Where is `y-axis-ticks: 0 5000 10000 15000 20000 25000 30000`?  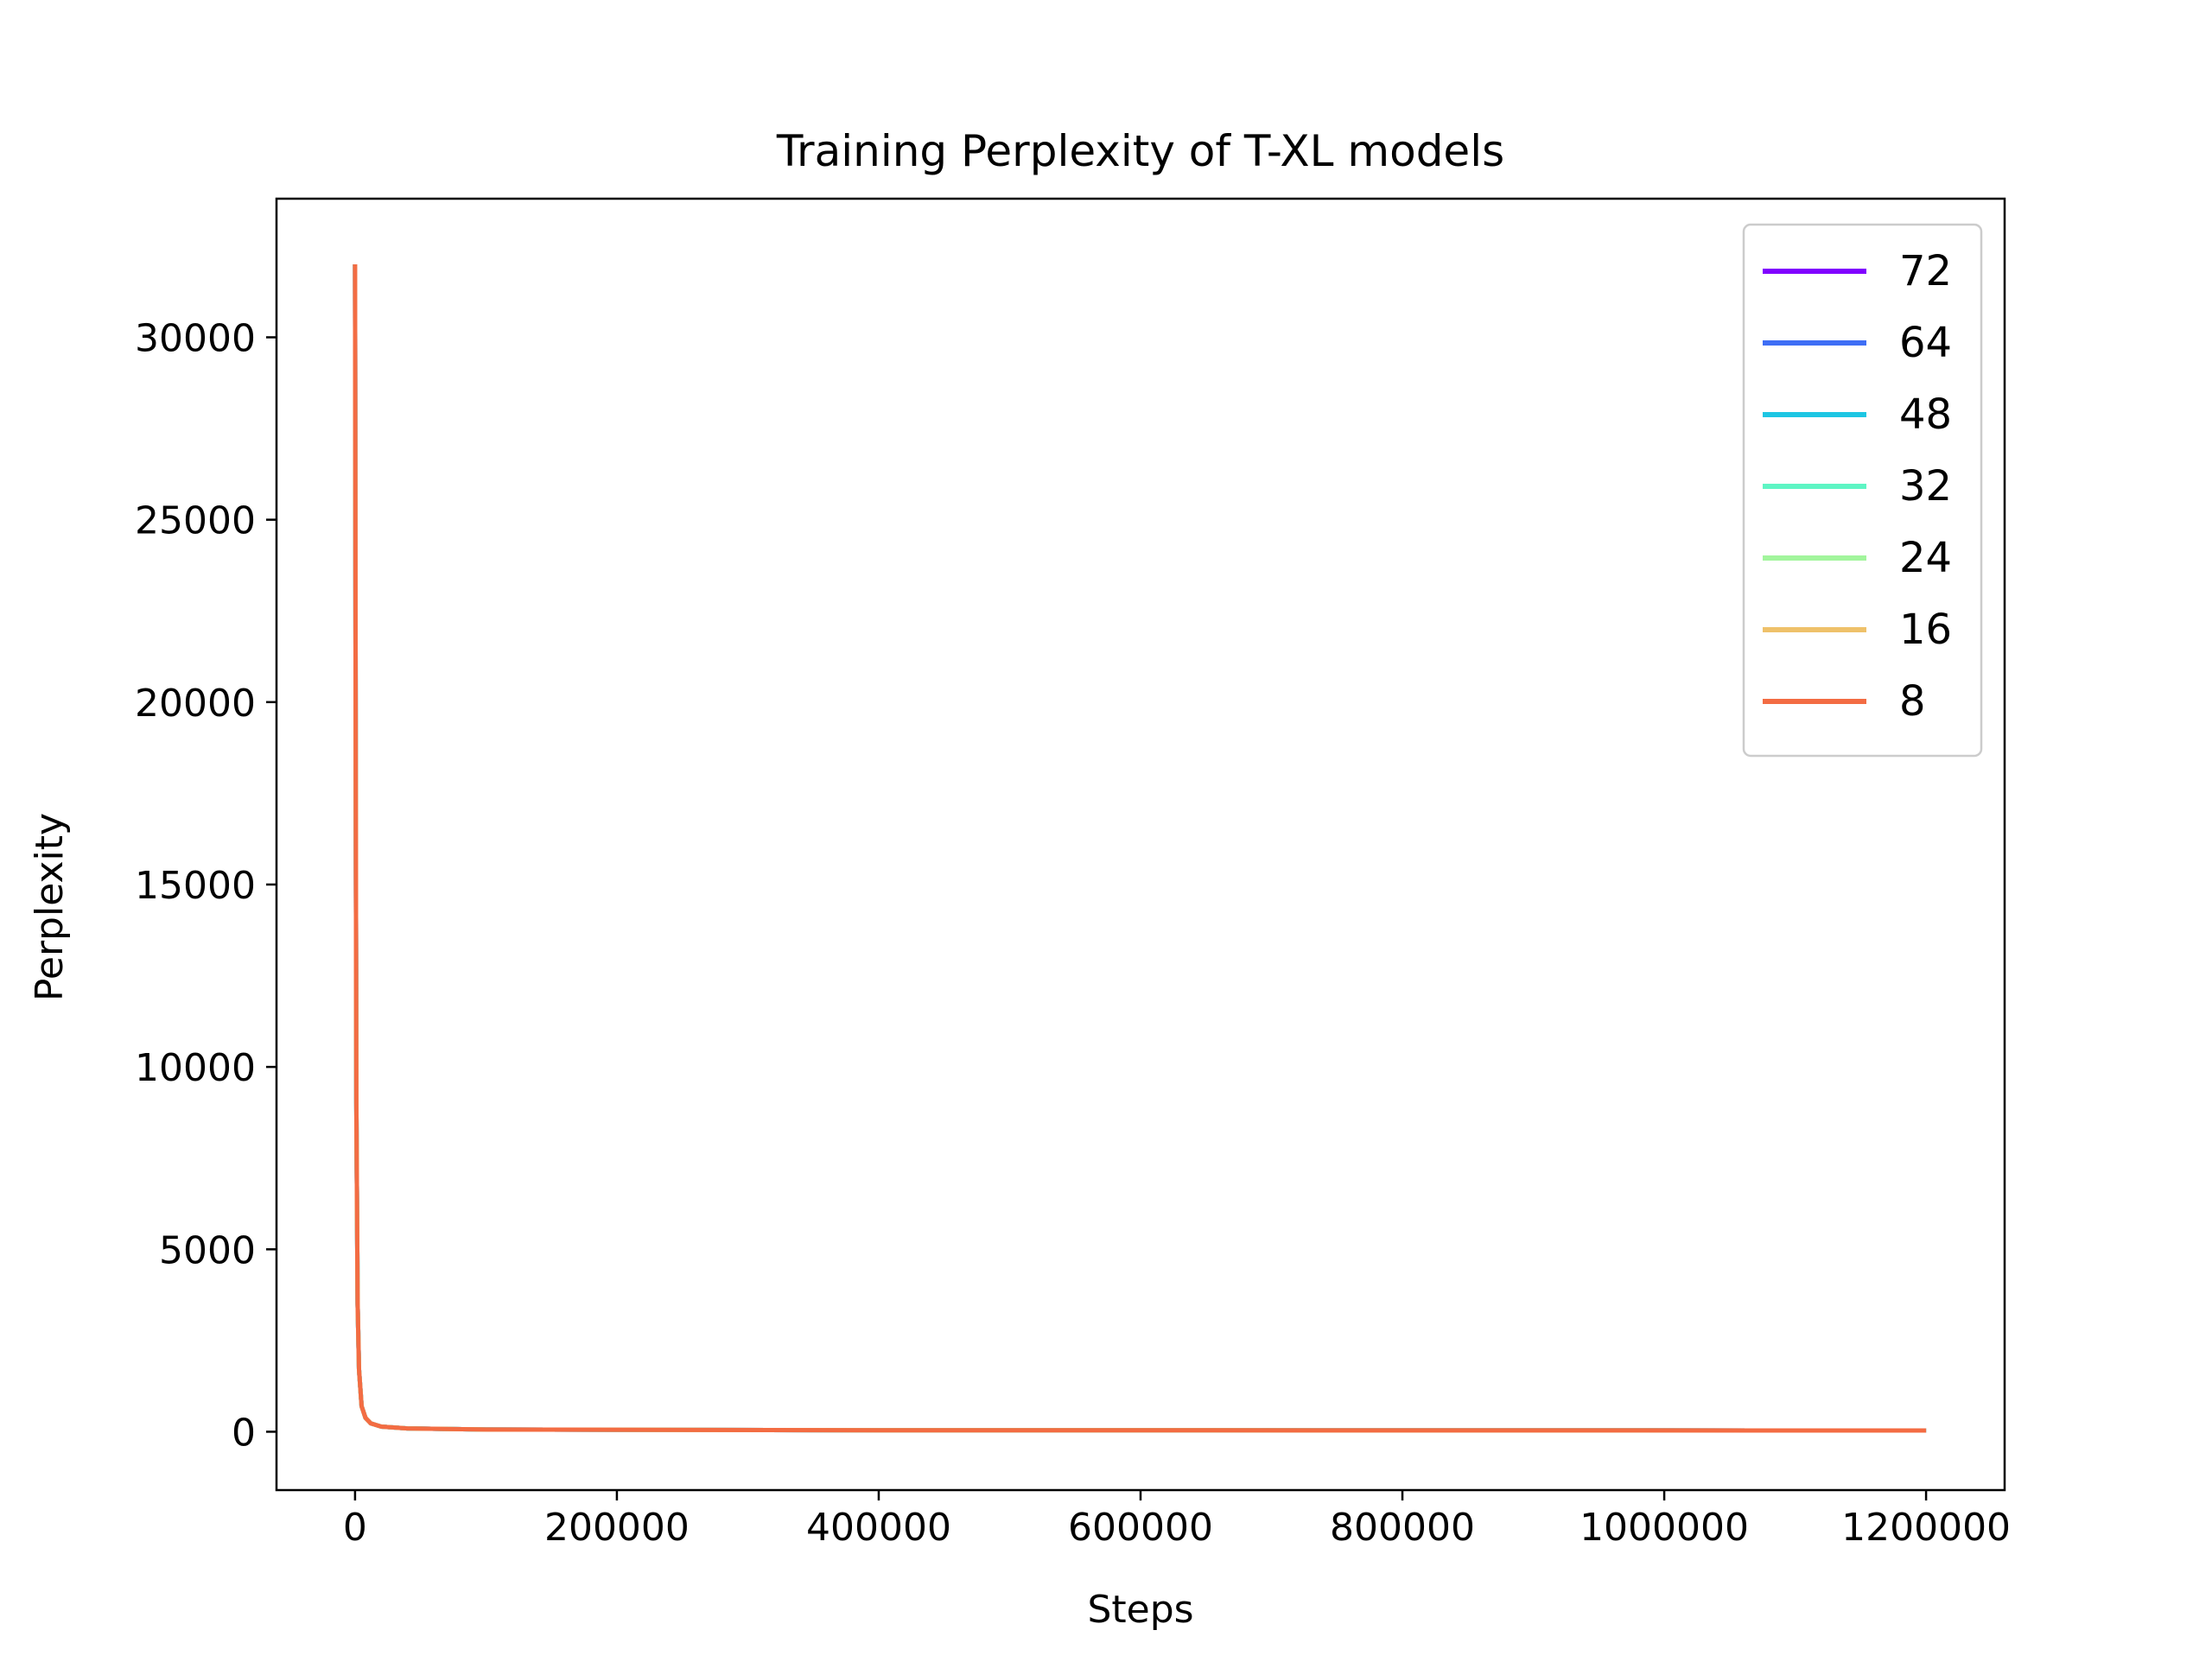 y-axis-ticks: 0 5000 10000 15000 20000 25000 30000 is located at coordinates (205, 885).